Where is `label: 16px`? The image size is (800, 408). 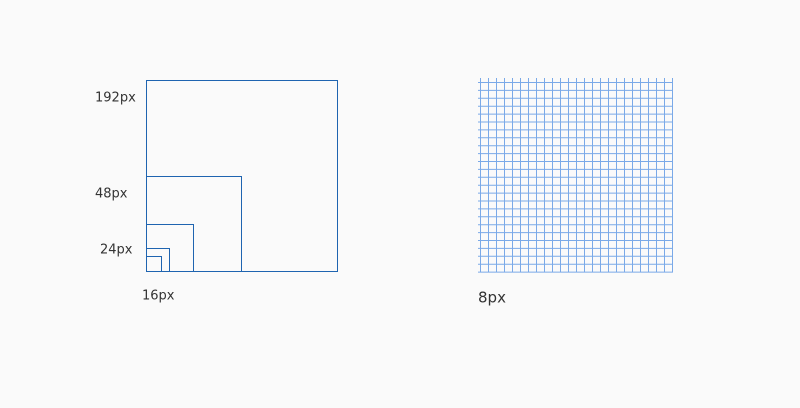 label: 16px is located at coordinates (158, 296).